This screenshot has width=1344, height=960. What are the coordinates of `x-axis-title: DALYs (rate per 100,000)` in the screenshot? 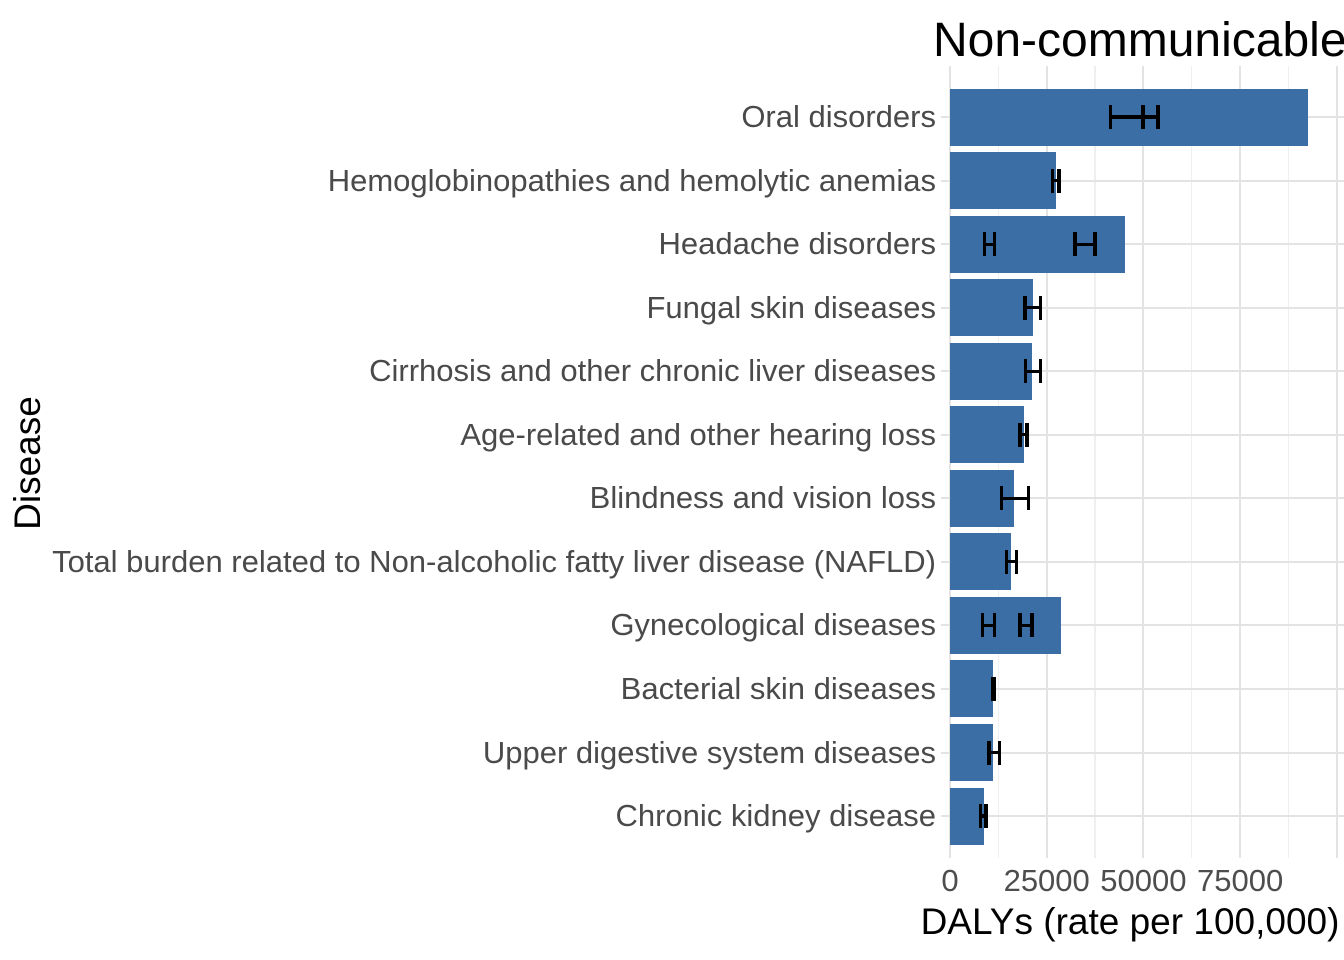 It's located at (1130, 921).